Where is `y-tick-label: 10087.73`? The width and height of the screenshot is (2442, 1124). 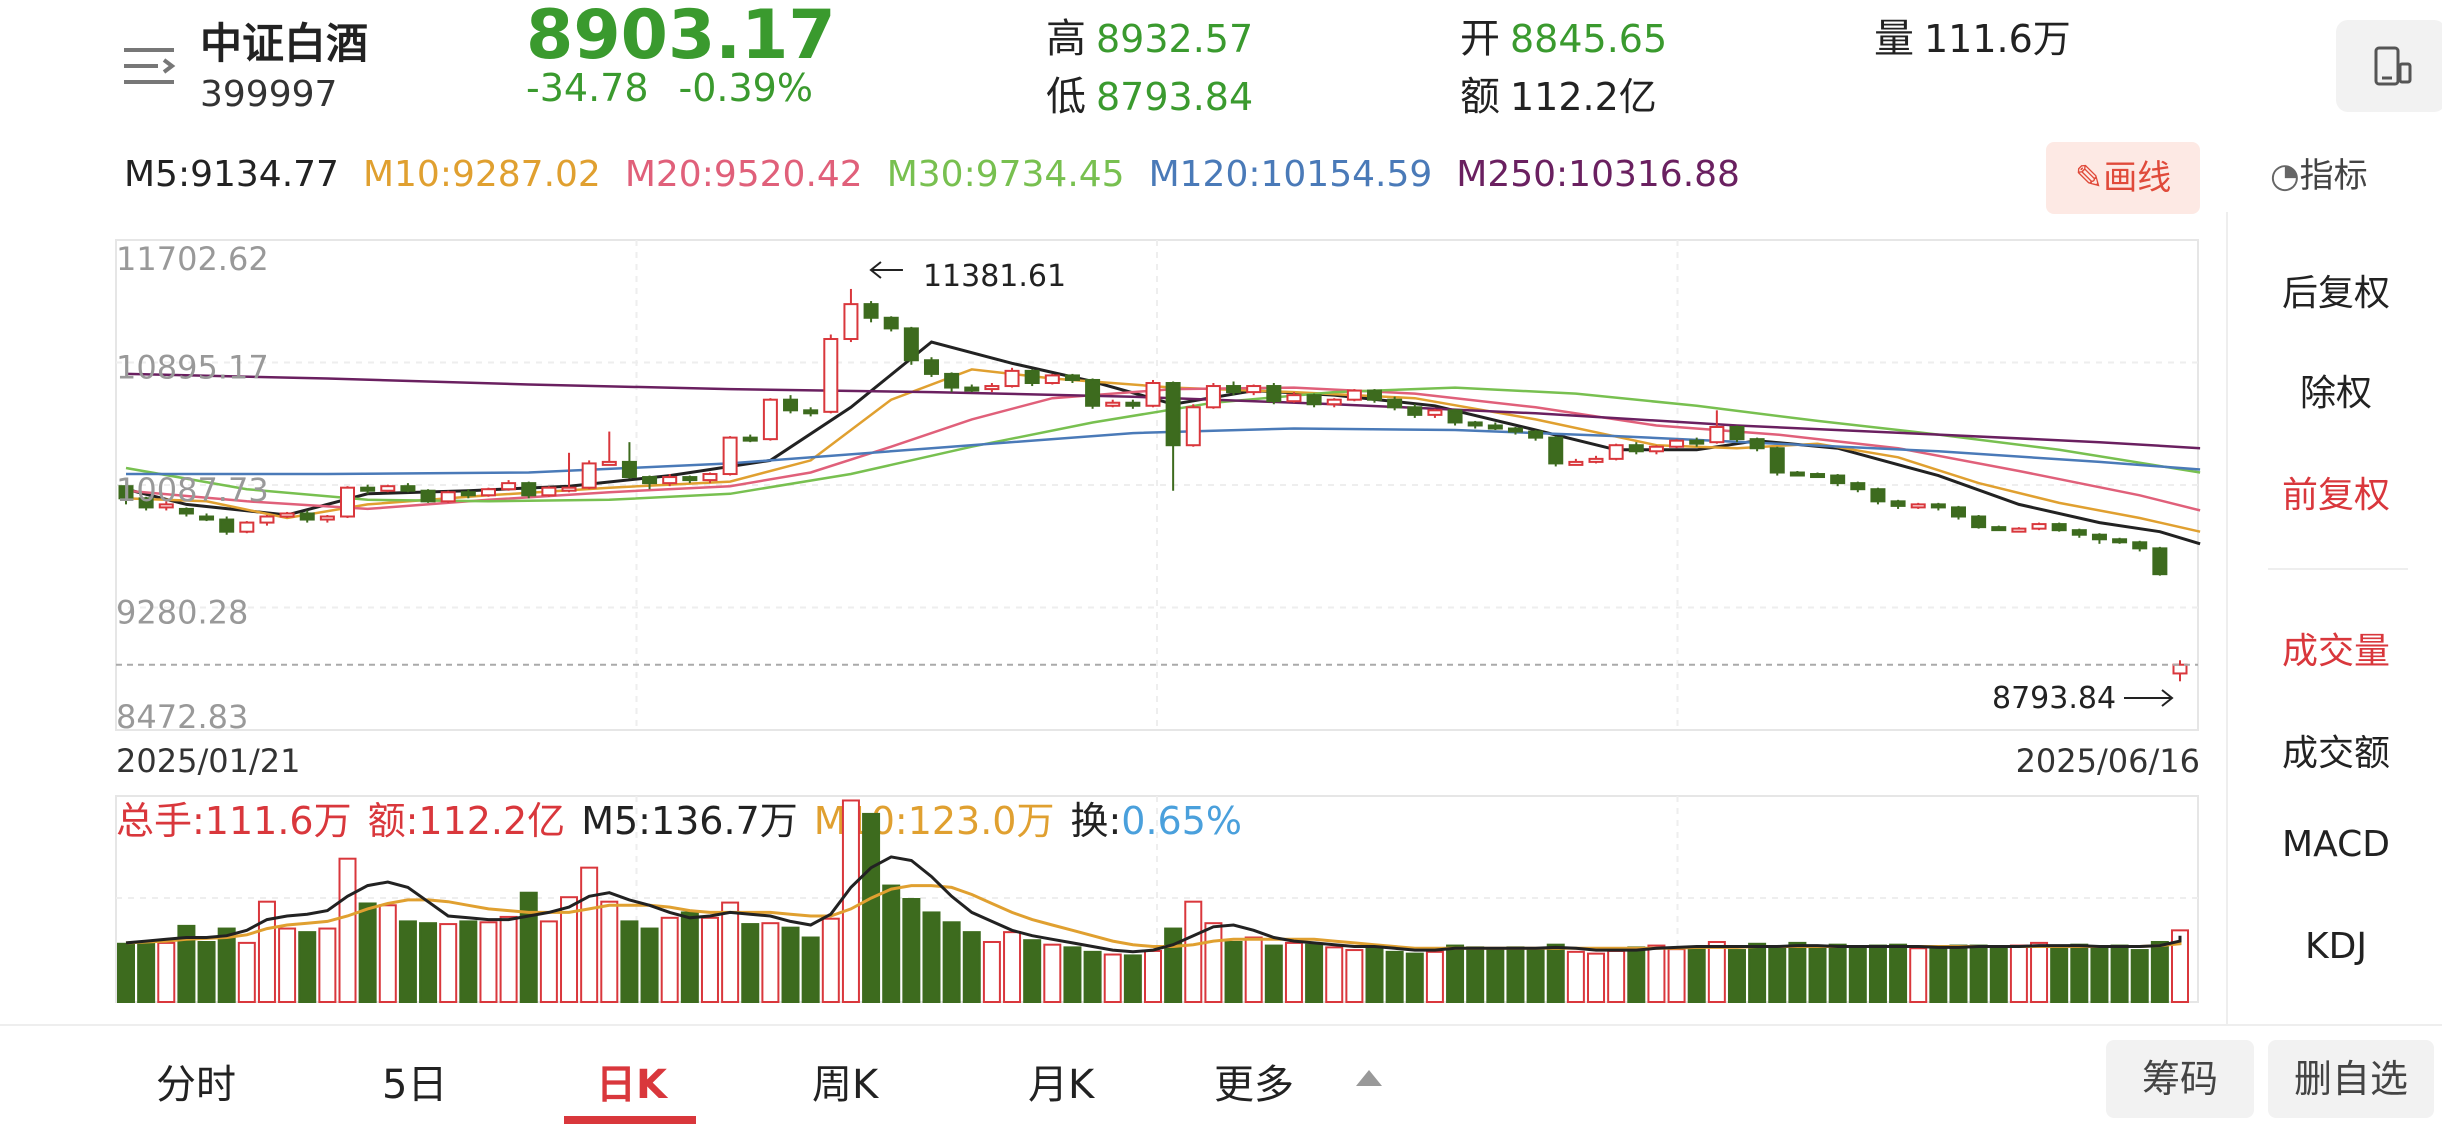
y-tick-label: 10087.73 is located at coordinates (192, 490).